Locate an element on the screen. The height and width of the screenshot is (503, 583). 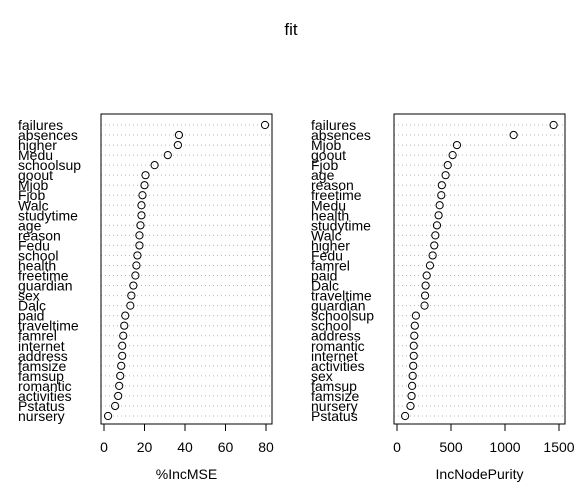
x-tick-label-500: 500 is located at coordinates (451, 447).